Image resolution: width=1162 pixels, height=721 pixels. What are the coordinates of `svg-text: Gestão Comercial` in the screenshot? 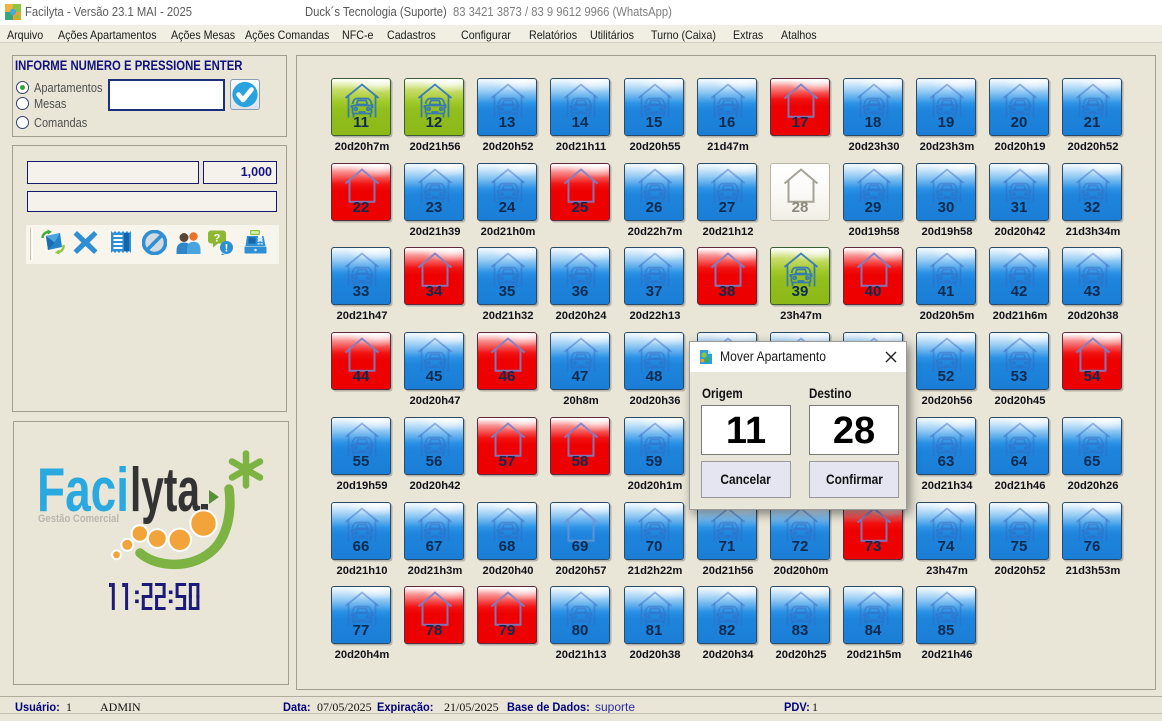 It's located at (78, 519).